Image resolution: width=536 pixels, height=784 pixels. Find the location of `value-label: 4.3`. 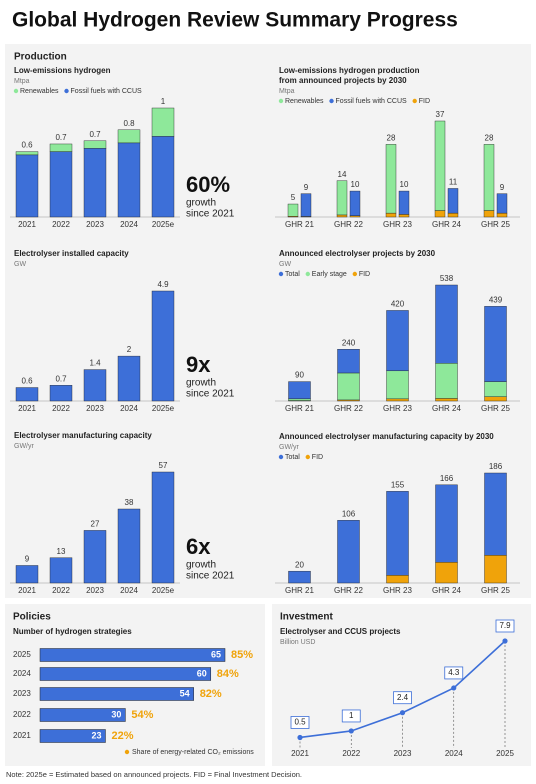

value-label: 4.3 is located at coordinates (454, 672).